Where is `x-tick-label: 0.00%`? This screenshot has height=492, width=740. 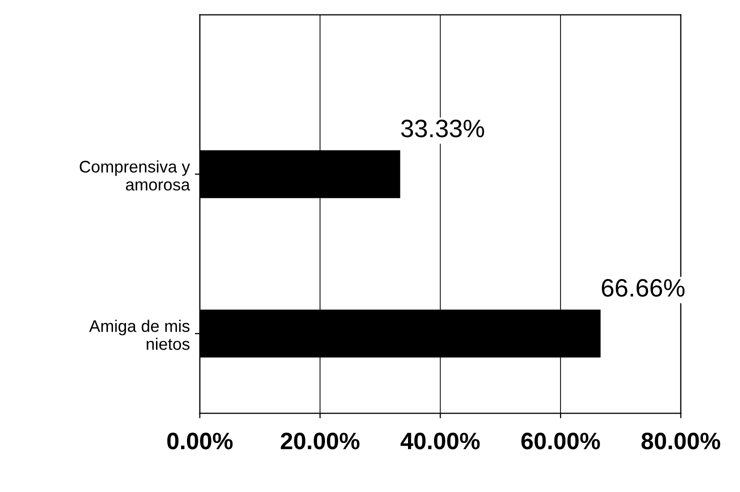 x-tick-label: 0.00% is located at coordinates (200, 441).